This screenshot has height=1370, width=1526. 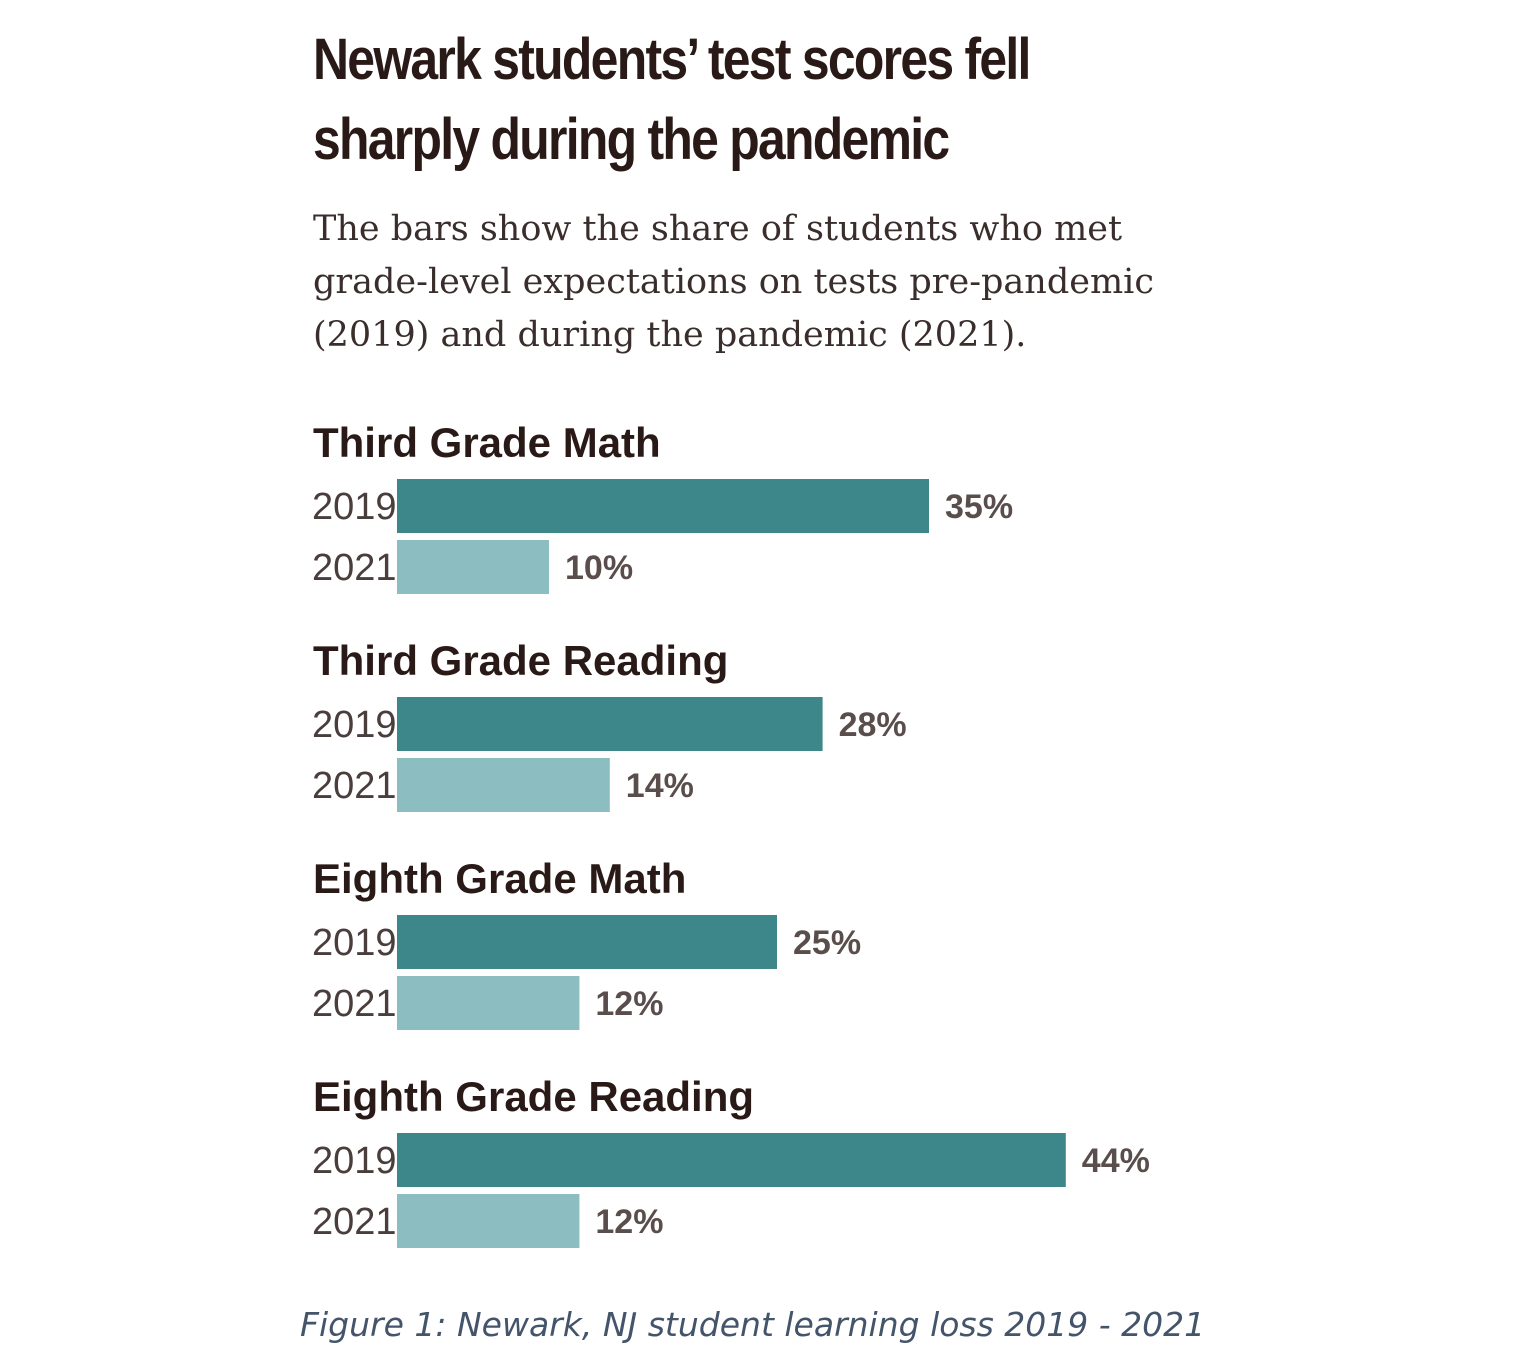 I want to click on group-title: Eighth Grade Math, so click(x=499, y=878).